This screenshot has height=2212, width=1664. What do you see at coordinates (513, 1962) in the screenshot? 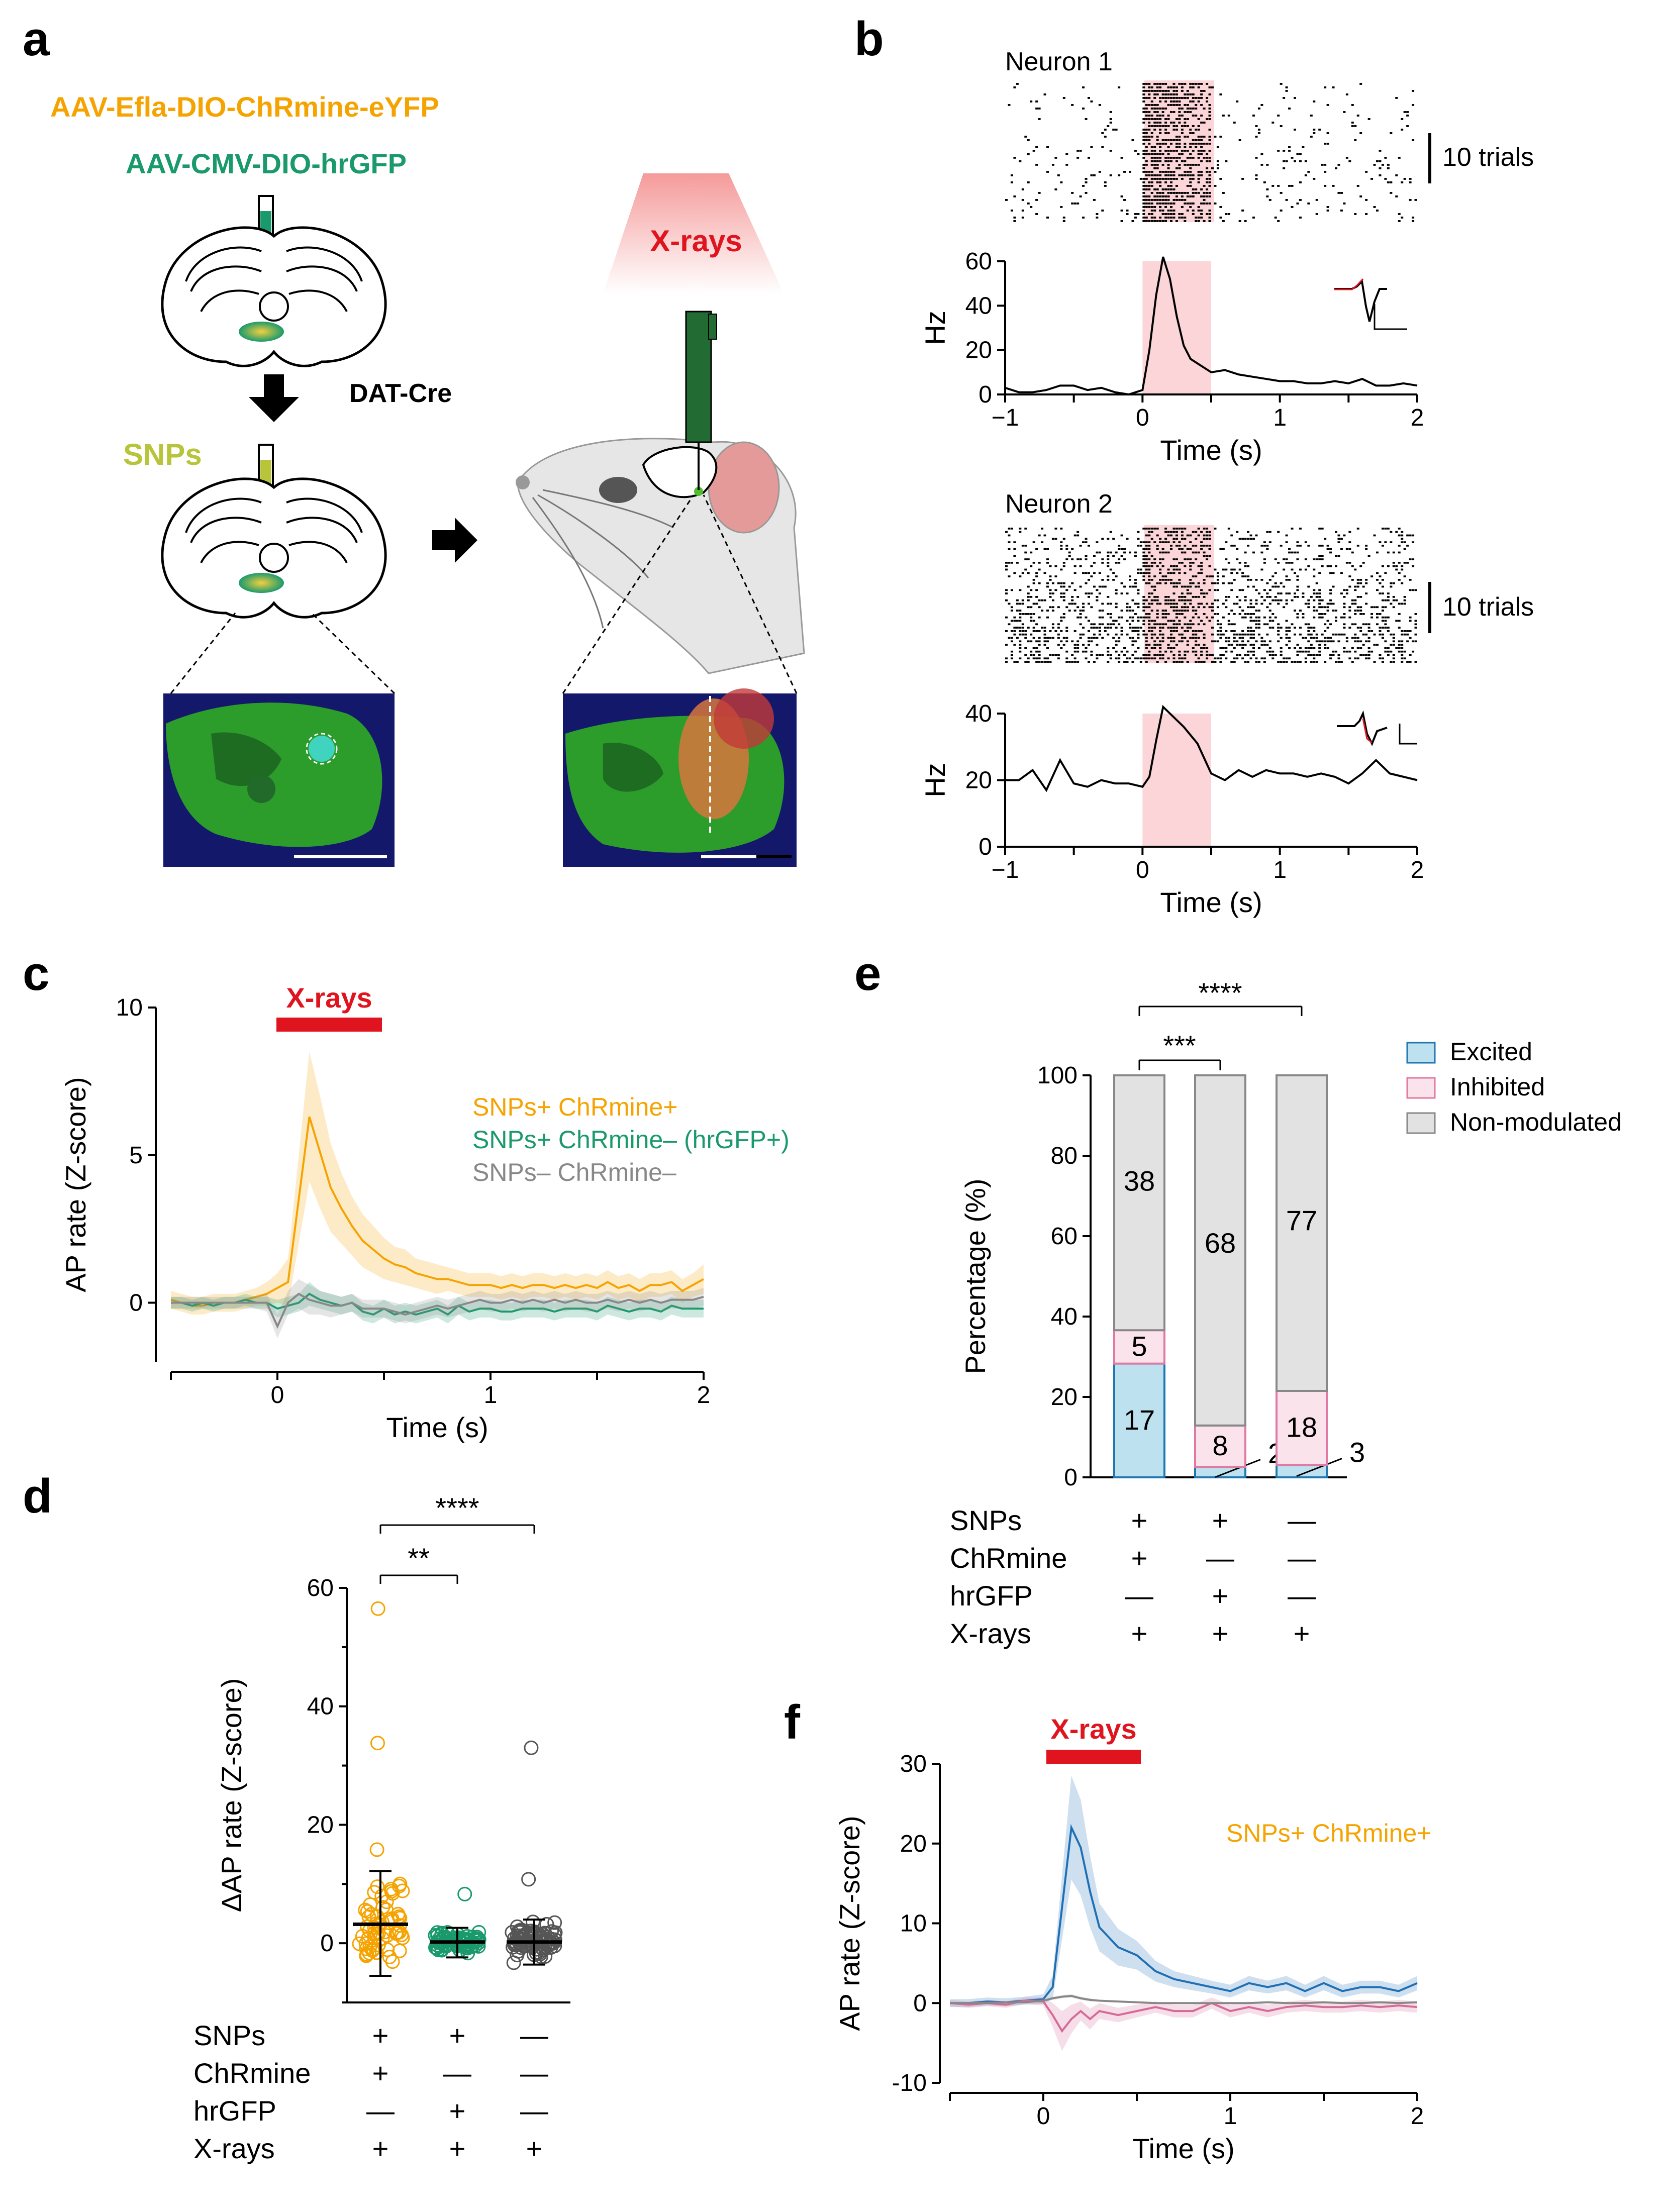
I see `data-point` at bounding box center [513, 1962].